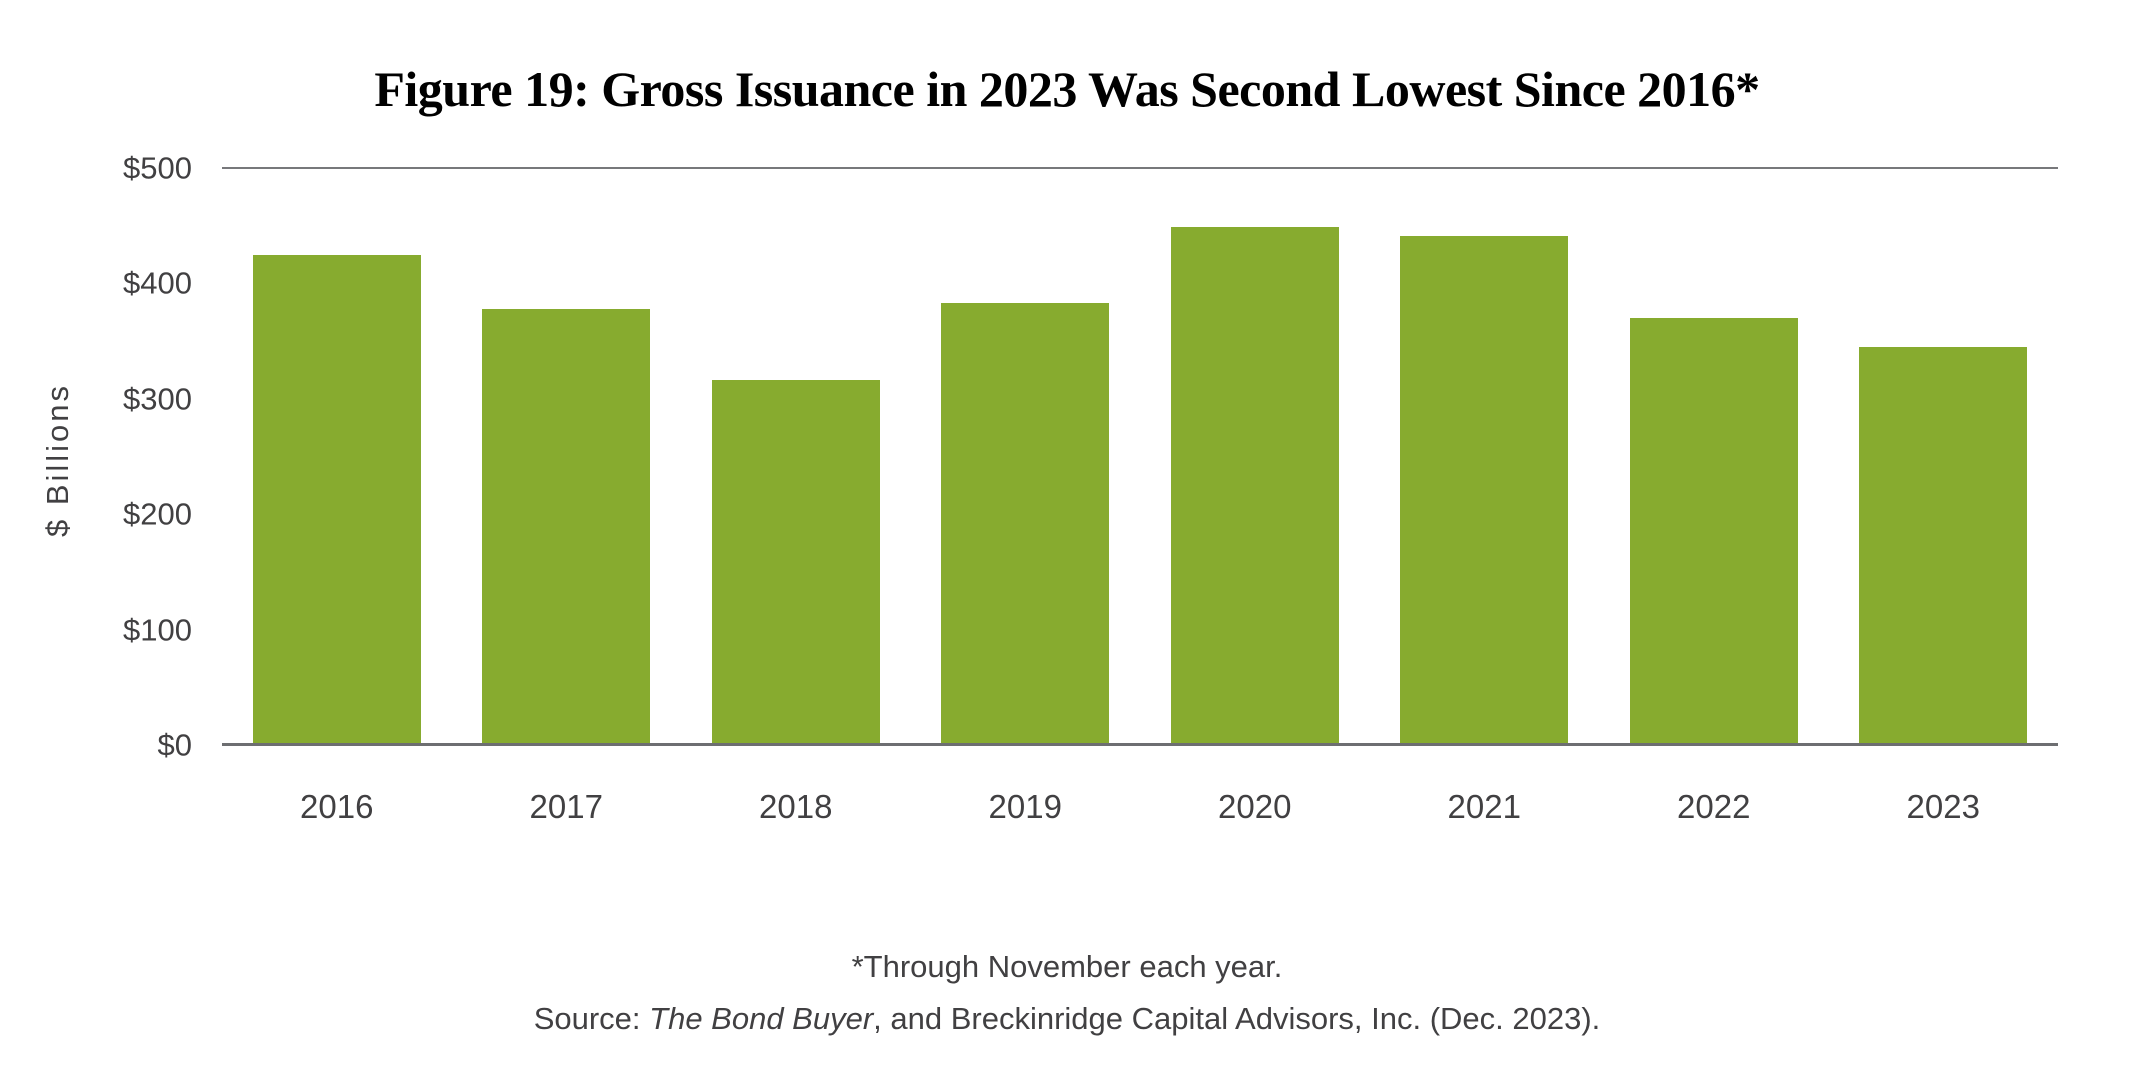 Image resolution: width=2134 pixels, height=1067 pixels. I want to click on bar-slot-2019, so click(1026, 456).